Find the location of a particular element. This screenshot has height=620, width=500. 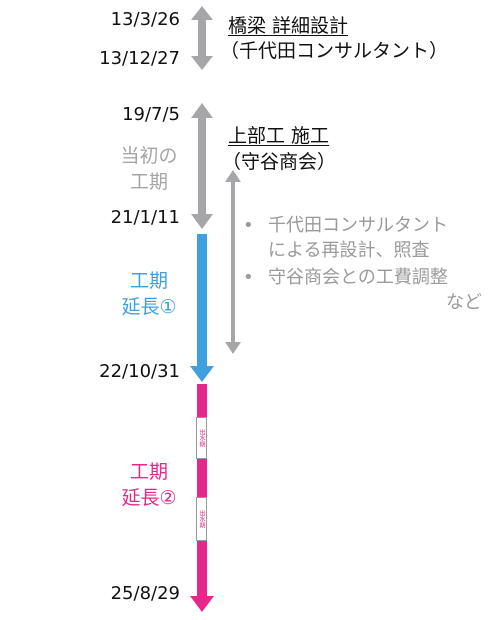

date-label: 19/7/5 is located at coordinates (151, 114).